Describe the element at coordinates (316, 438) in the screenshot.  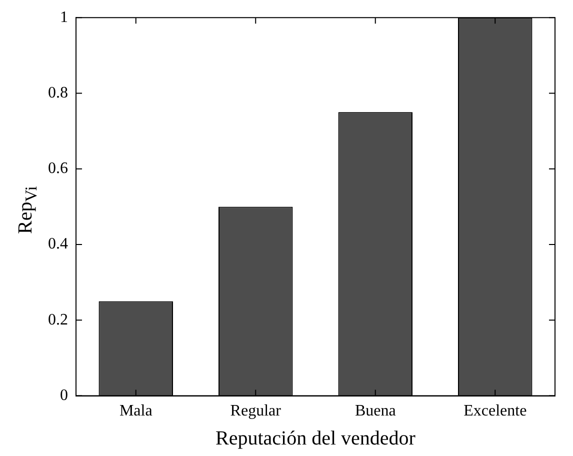
I see `x-axis-title: Reputación del vendedor` at that location.